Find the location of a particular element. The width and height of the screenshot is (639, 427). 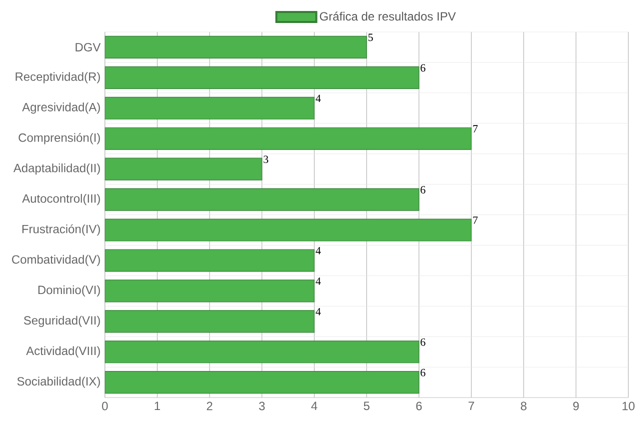

x-tick-label: 6 is located at coordinates (419, 406).